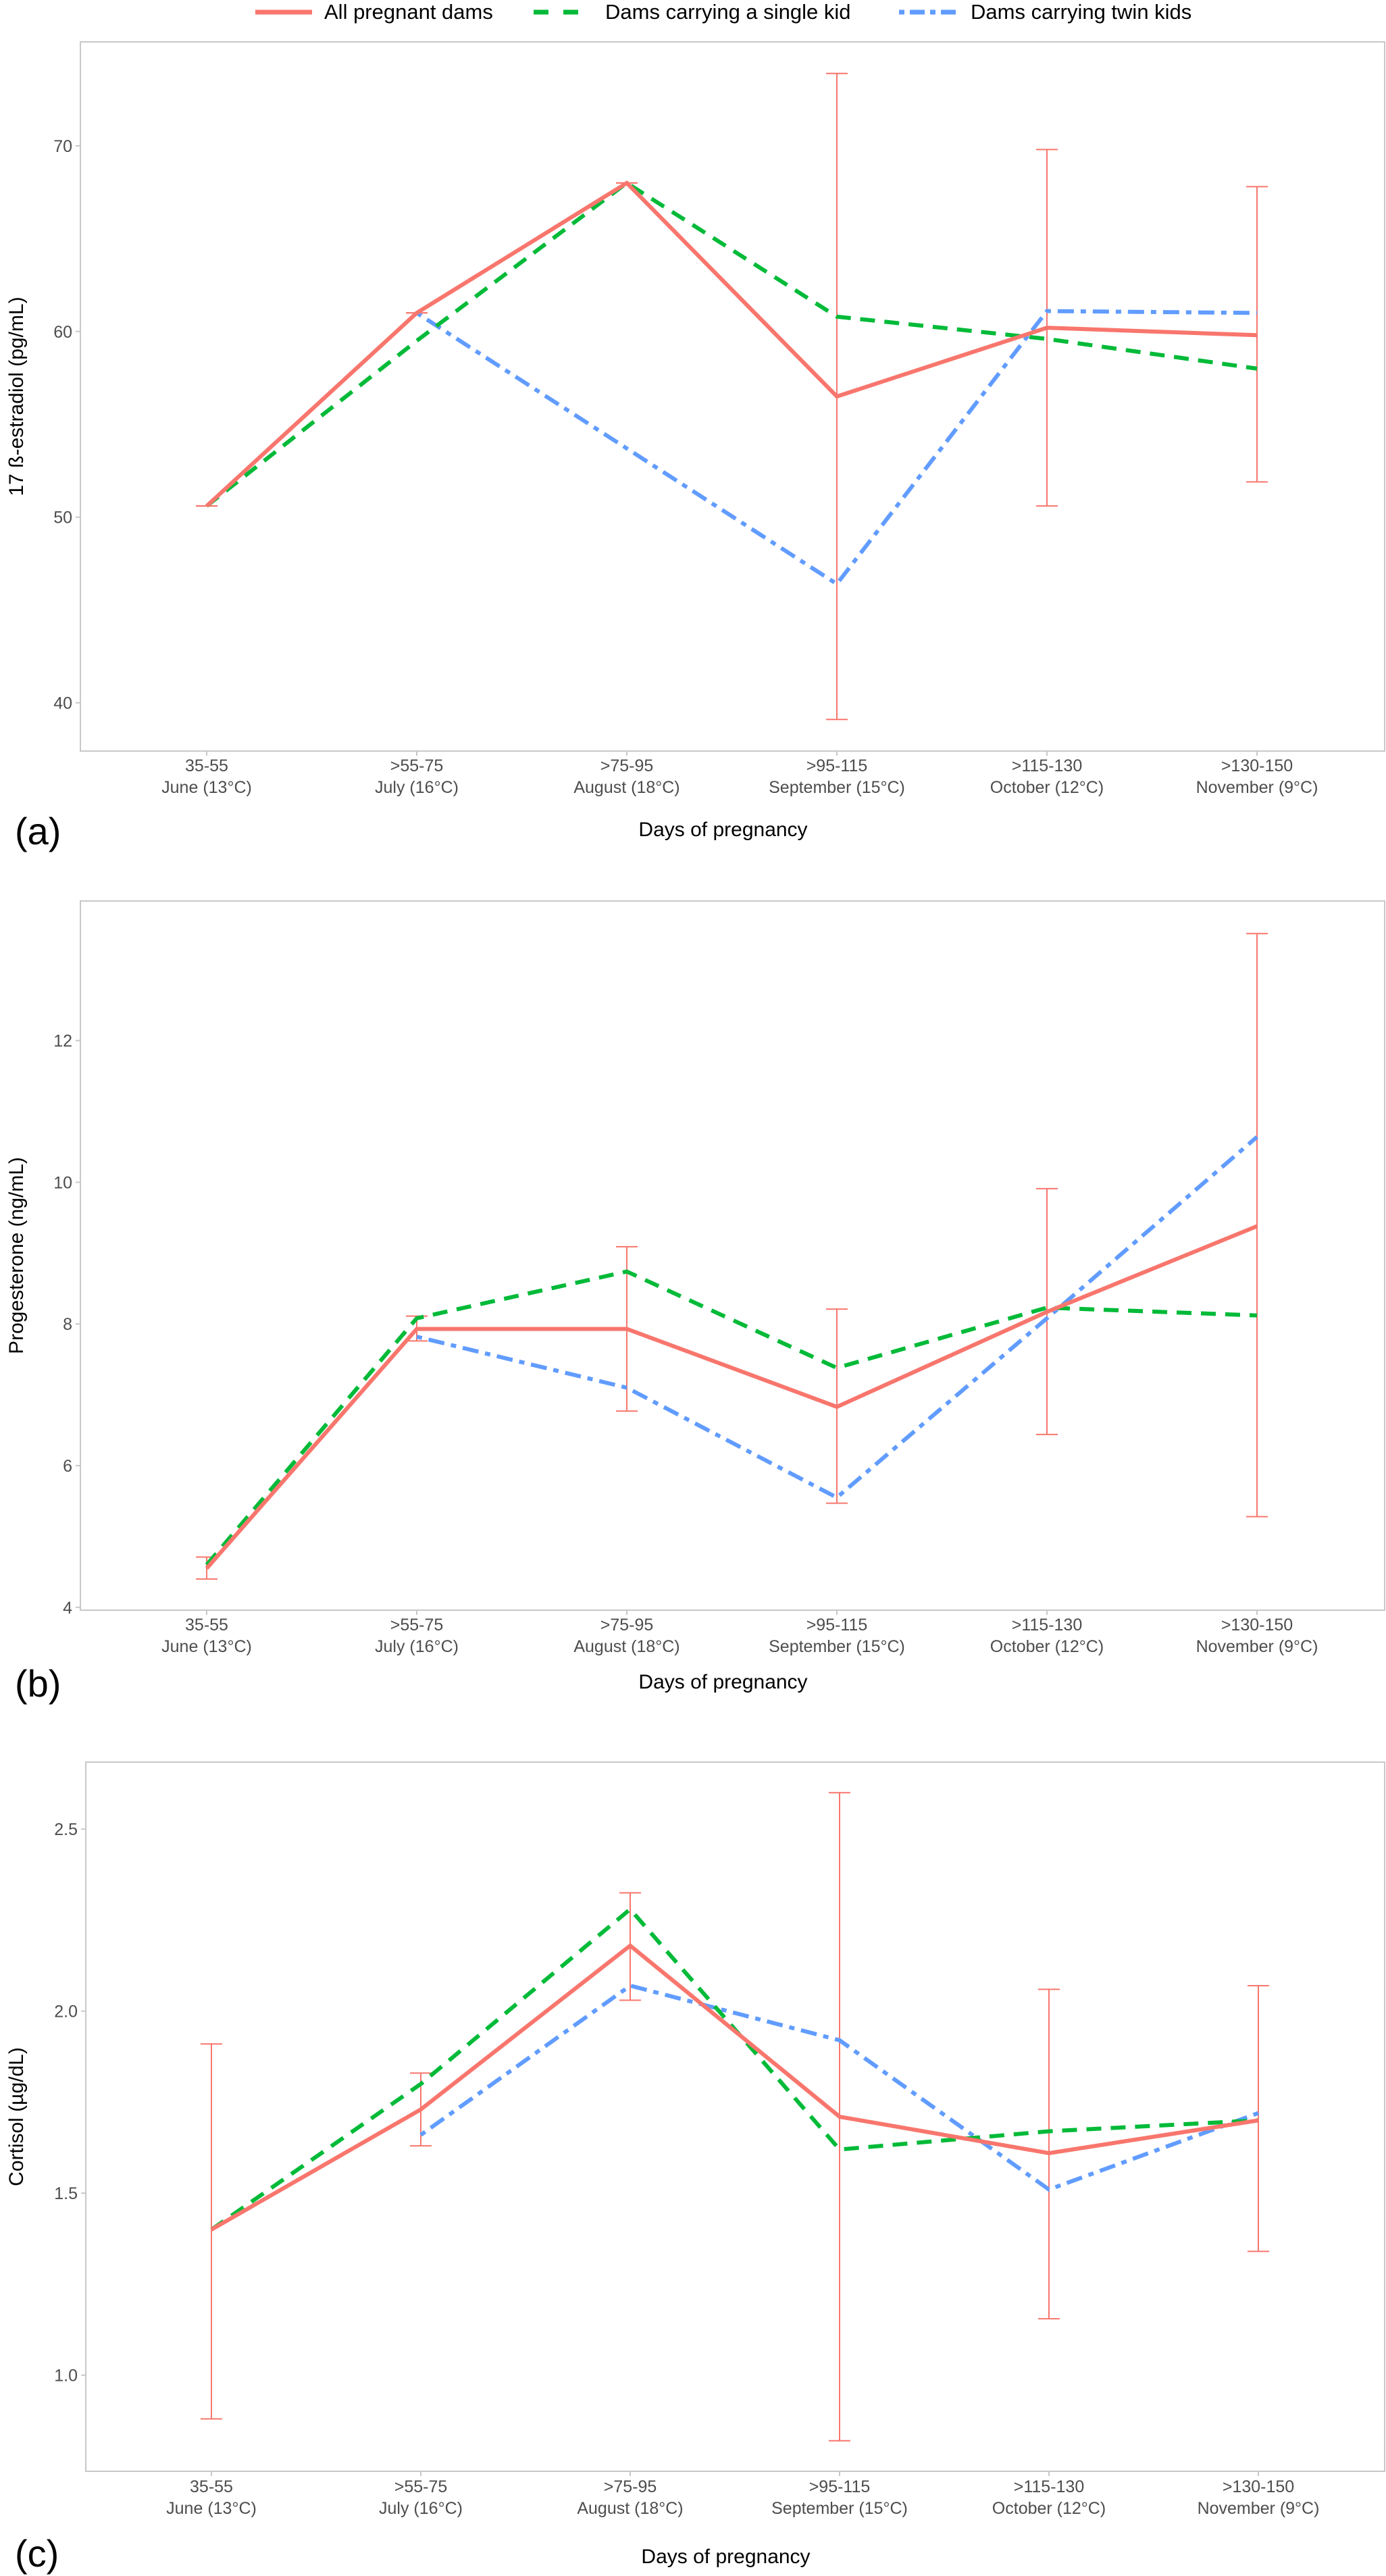 This screenshot has height=2576, width=1386. Describe the element at coordinates (66, 2012) in the screenshot. I see `y-tick-label: 2.0` at that location.